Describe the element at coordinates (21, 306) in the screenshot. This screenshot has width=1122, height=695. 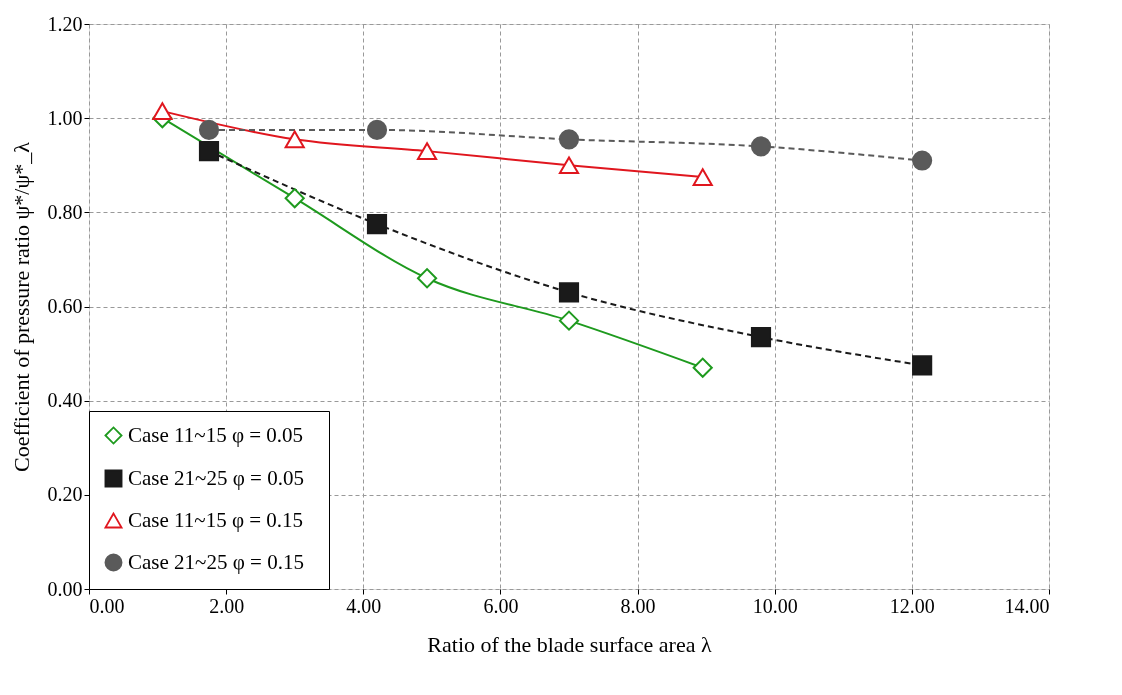
I see `y-axis-title: Coefficient of pressure ratio ψ*/ψ*_λ` at that location.